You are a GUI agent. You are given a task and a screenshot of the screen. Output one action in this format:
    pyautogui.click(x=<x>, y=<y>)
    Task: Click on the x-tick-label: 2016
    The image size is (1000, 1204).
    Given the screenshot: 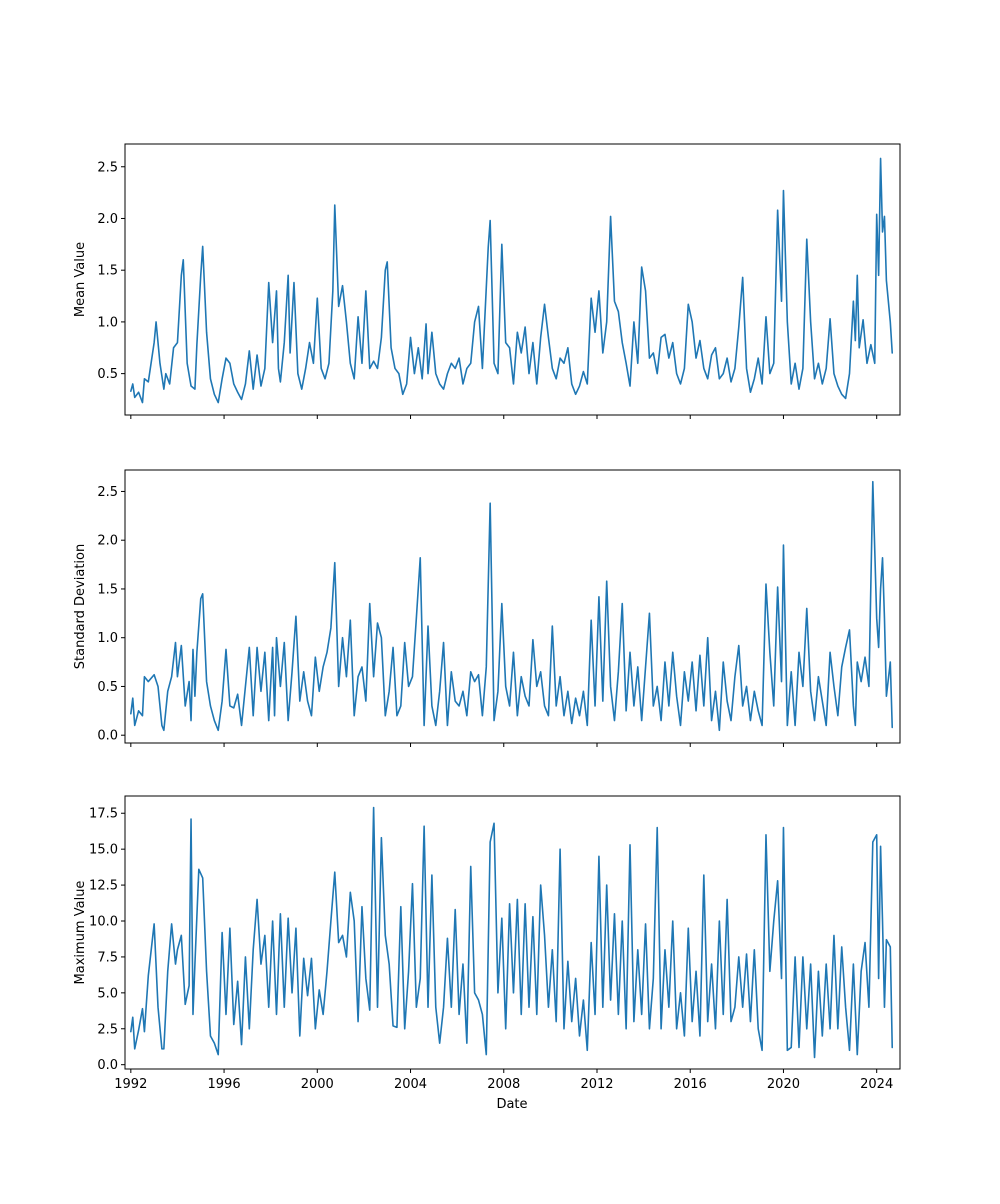 What is the action you would take?
    pyautogui.click(x=690, y=1084)
    